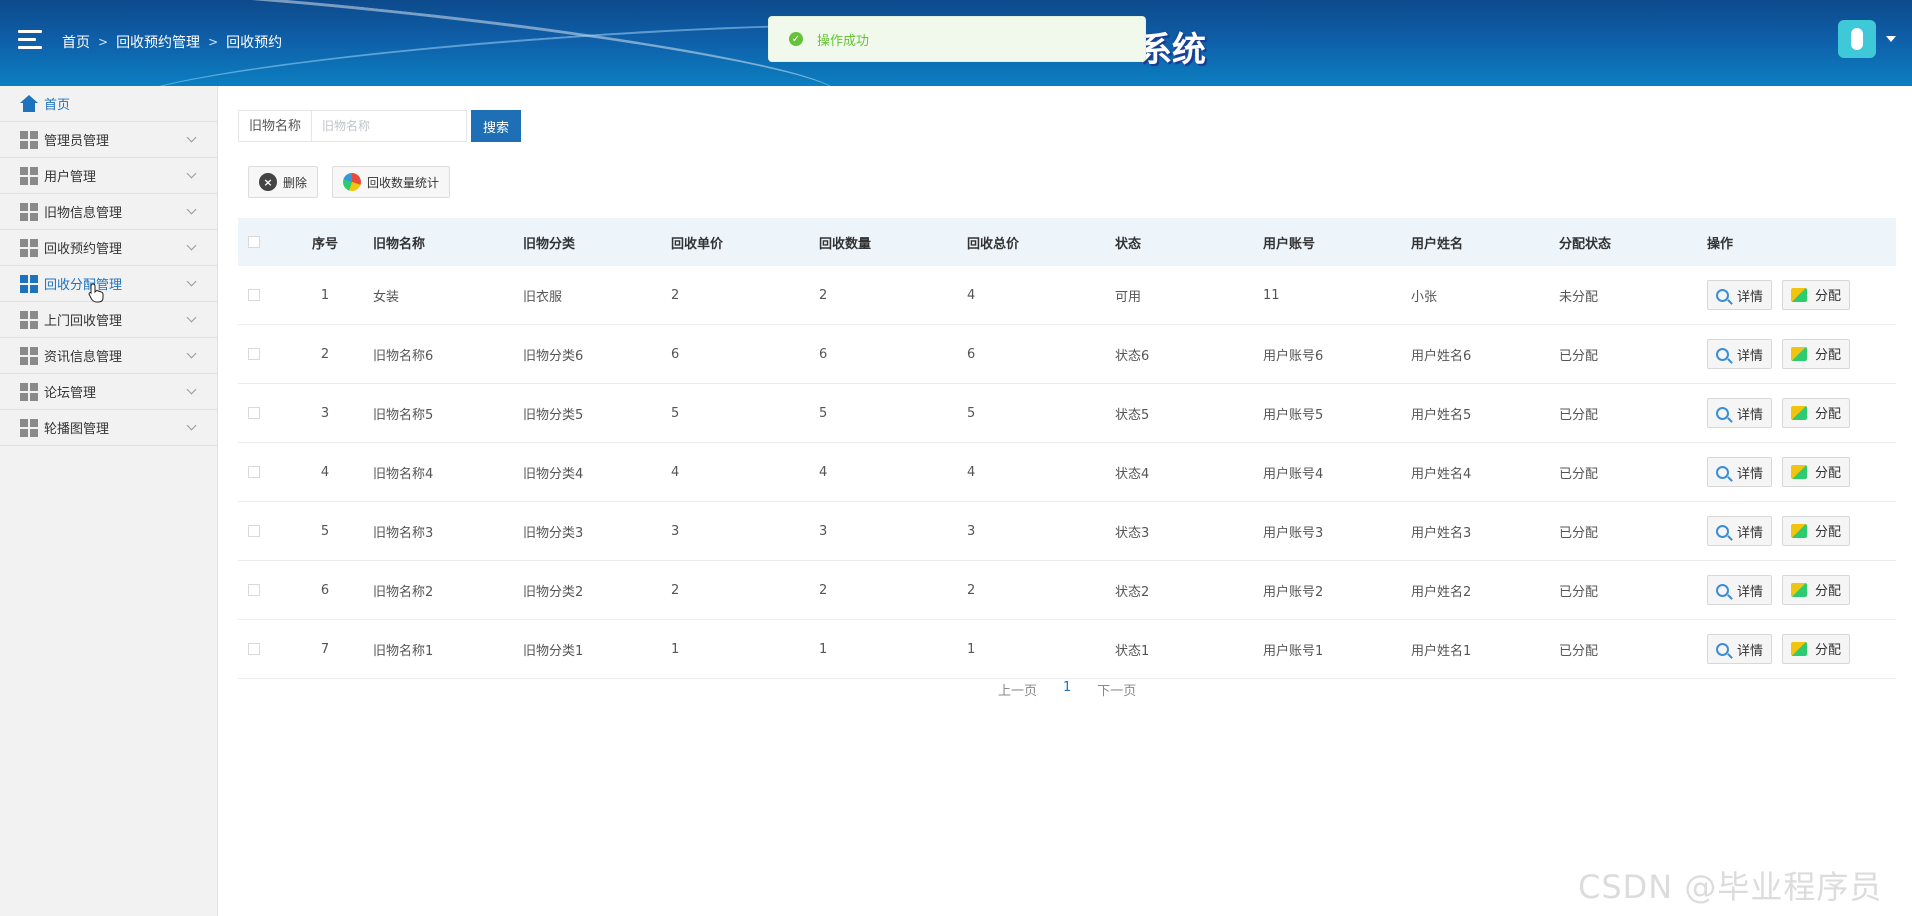 The width and height of the screenshot is (1912, 916). What do you see at coordinates (108, 248) in the screenshot?
I see `sidebar-item-recycle-booking-management: 回收预约管理` at bounding box center [108, 248].